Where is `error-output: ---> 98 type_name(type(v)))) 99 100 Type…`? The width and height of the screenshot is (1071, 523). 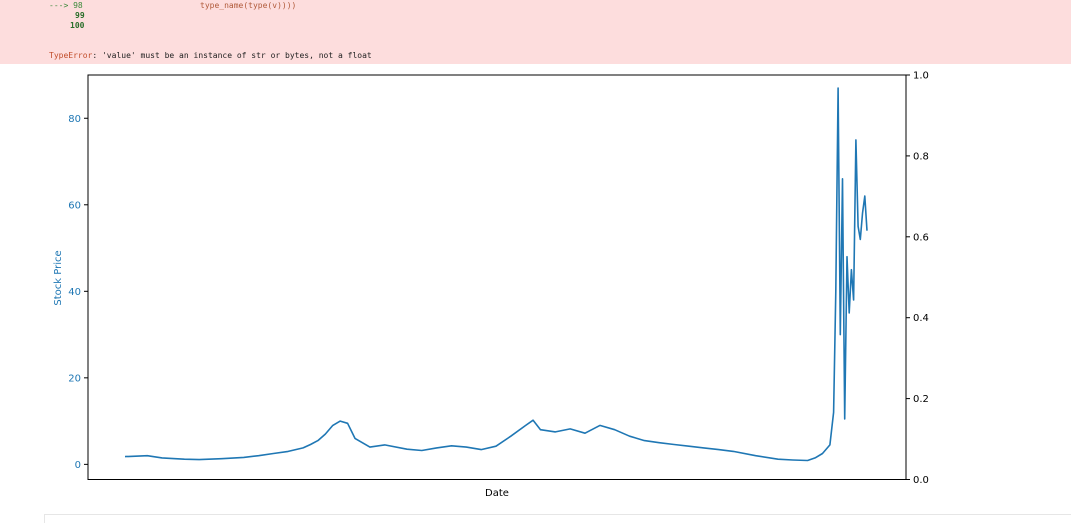 error-output: ---> 98 type_name(type(v)))) 99 100 Type… is located at coordinates (535, 32).